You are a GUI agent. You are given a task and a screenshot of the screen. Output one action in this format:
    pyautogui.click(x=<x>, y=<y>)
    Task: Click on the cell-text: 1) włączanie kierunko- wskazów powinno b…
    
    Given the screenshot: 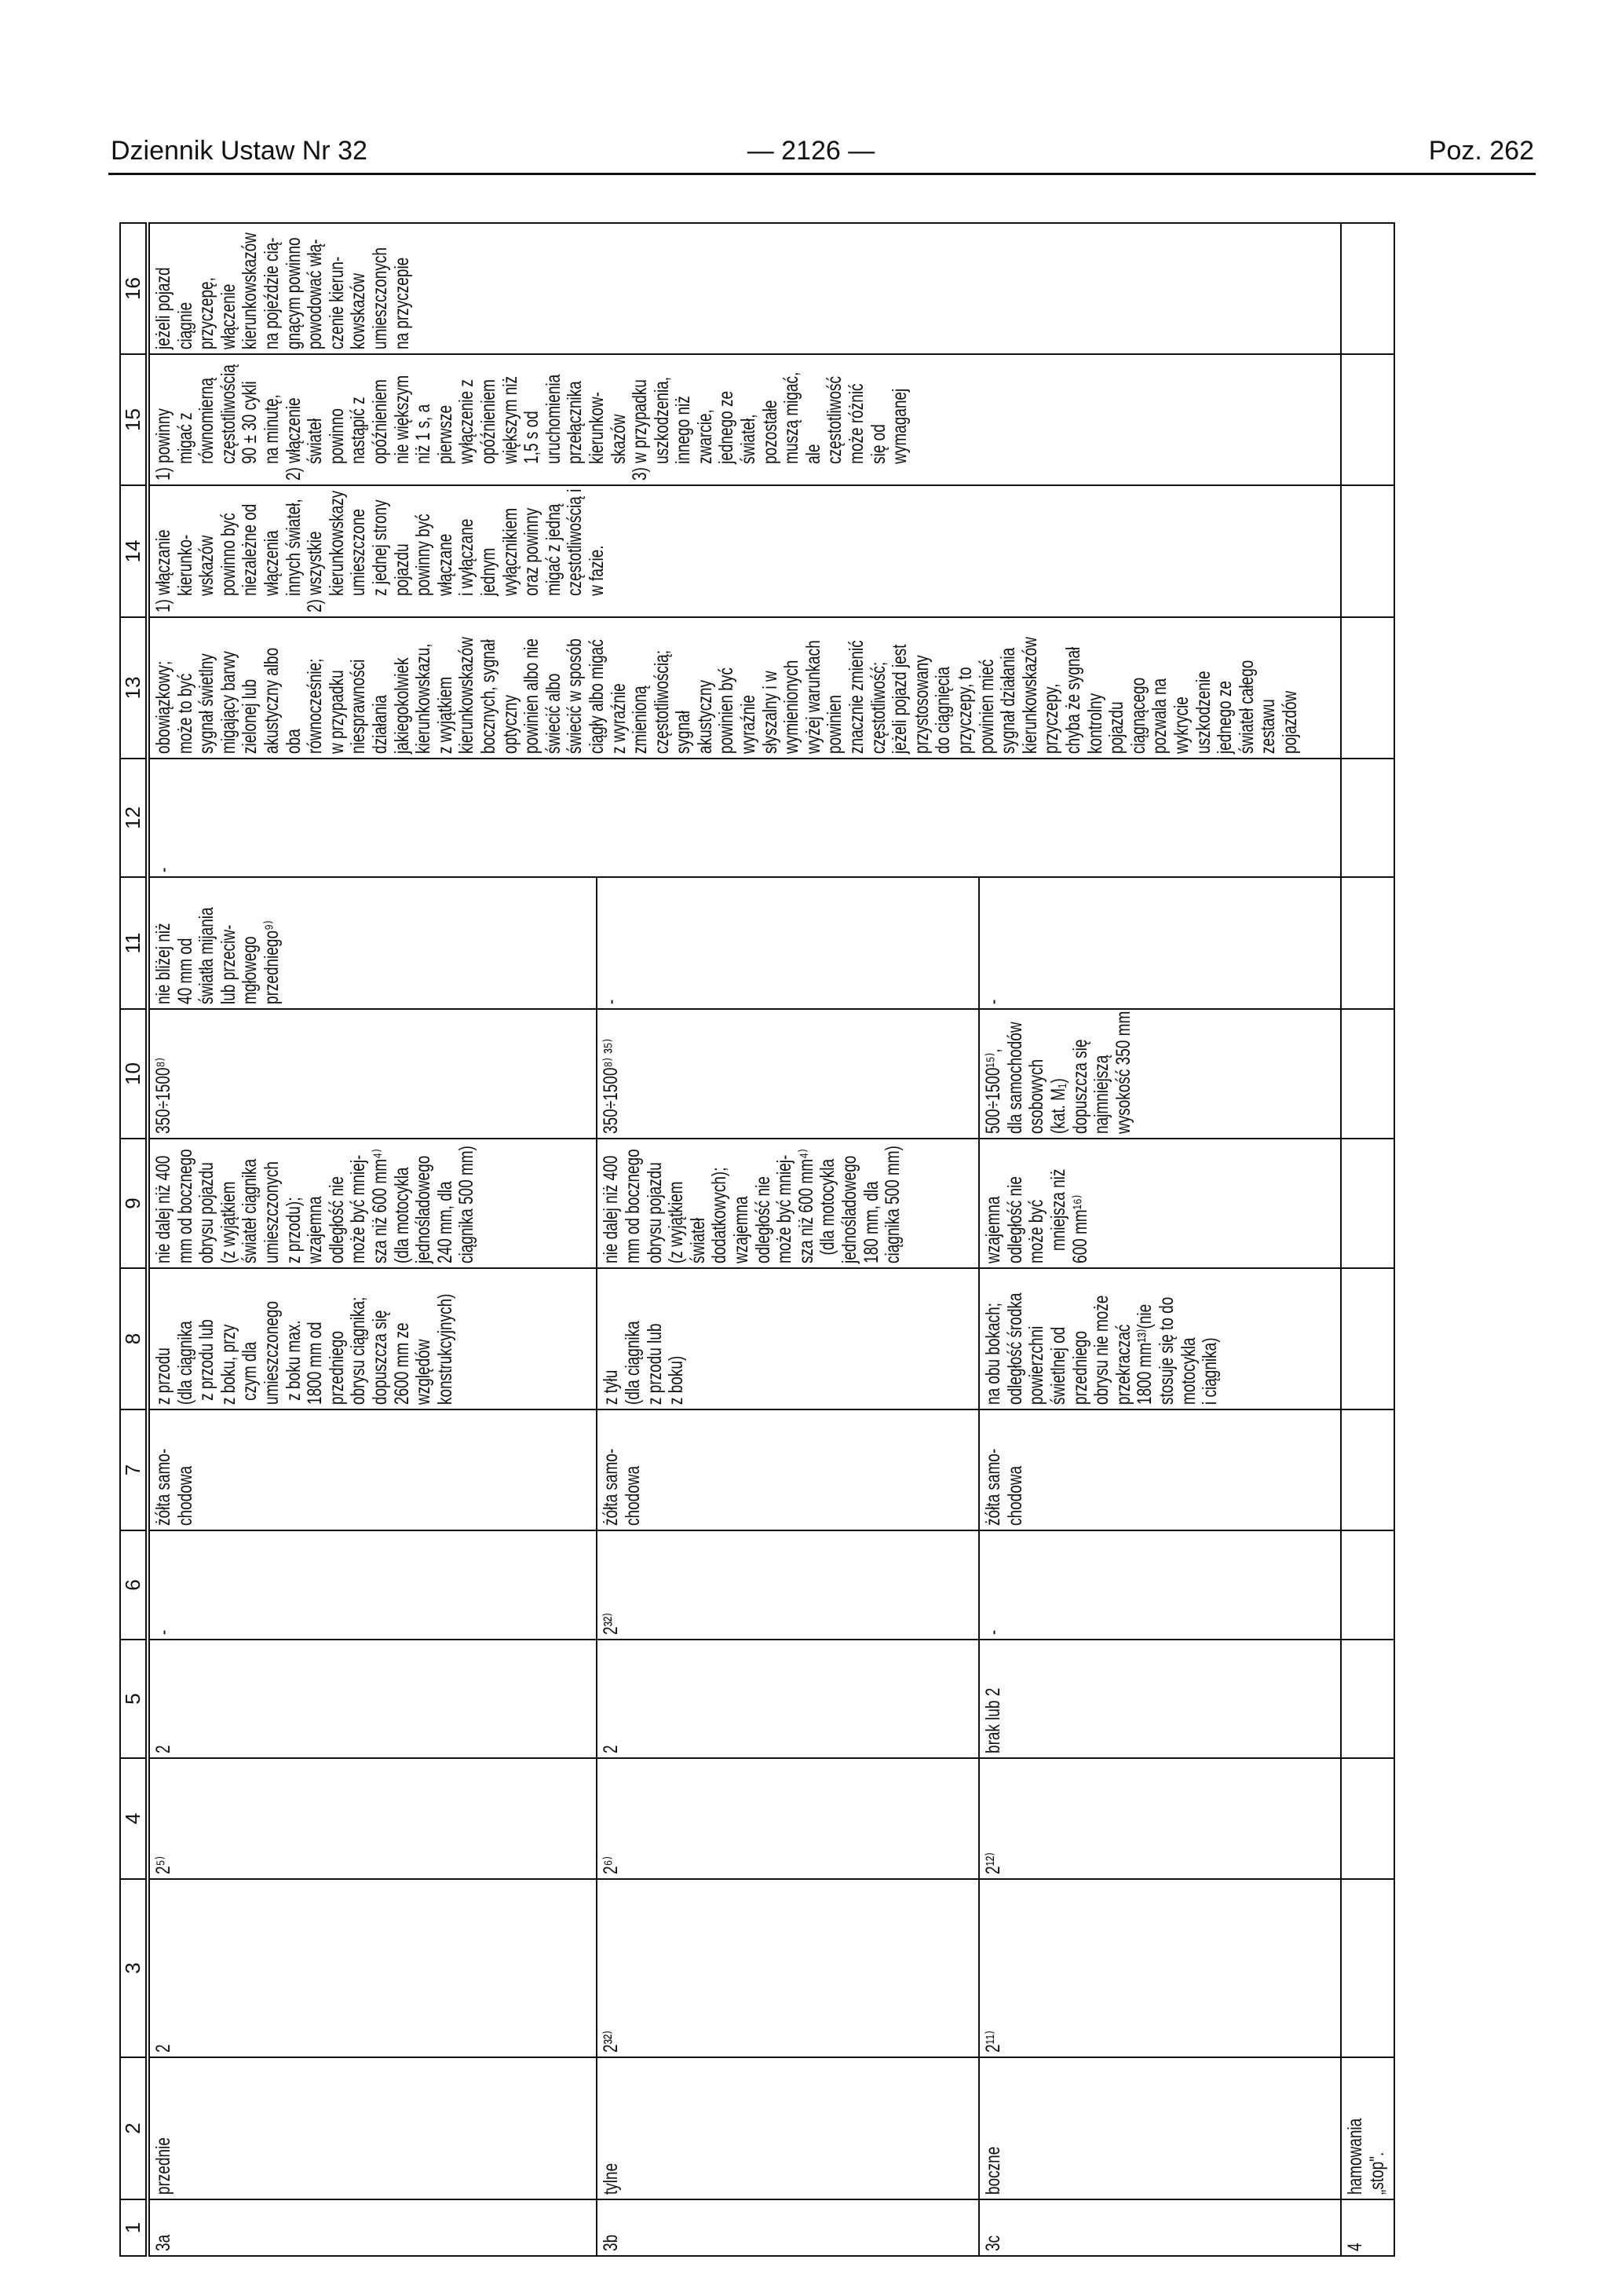 What is the action you would take?
    pyautogui.click(x=380, y=550)
    